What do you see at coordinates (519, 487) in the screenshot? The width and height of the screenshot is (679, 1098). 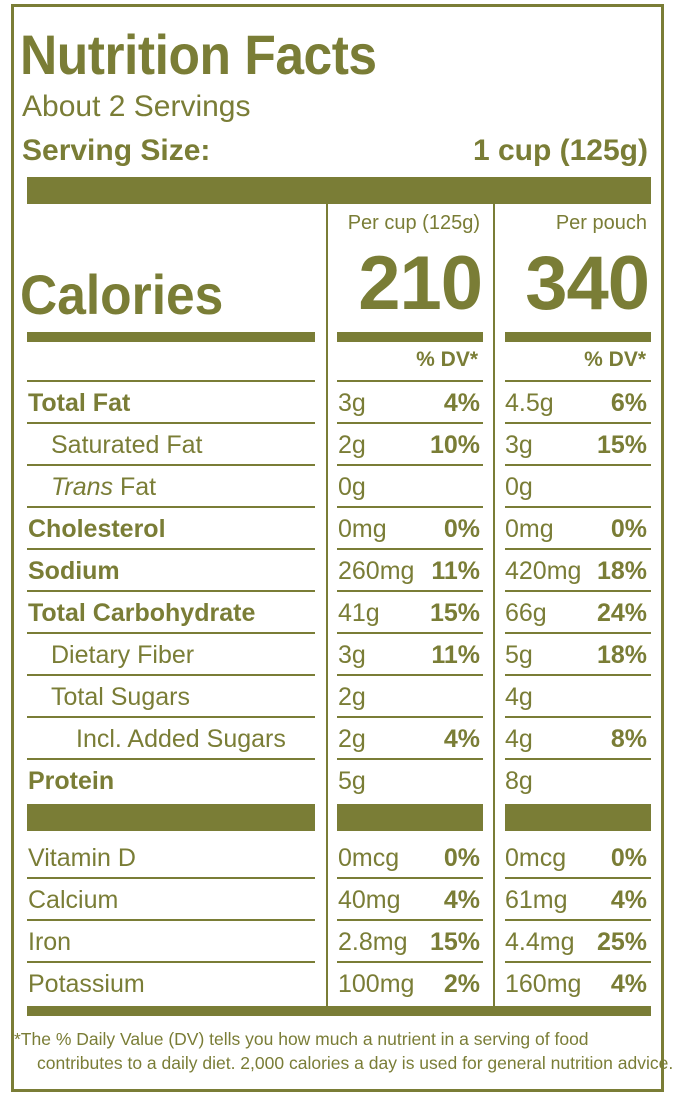 I see `nutrient-amount-per-pouch: 0g` at bounding box center [519, 487].